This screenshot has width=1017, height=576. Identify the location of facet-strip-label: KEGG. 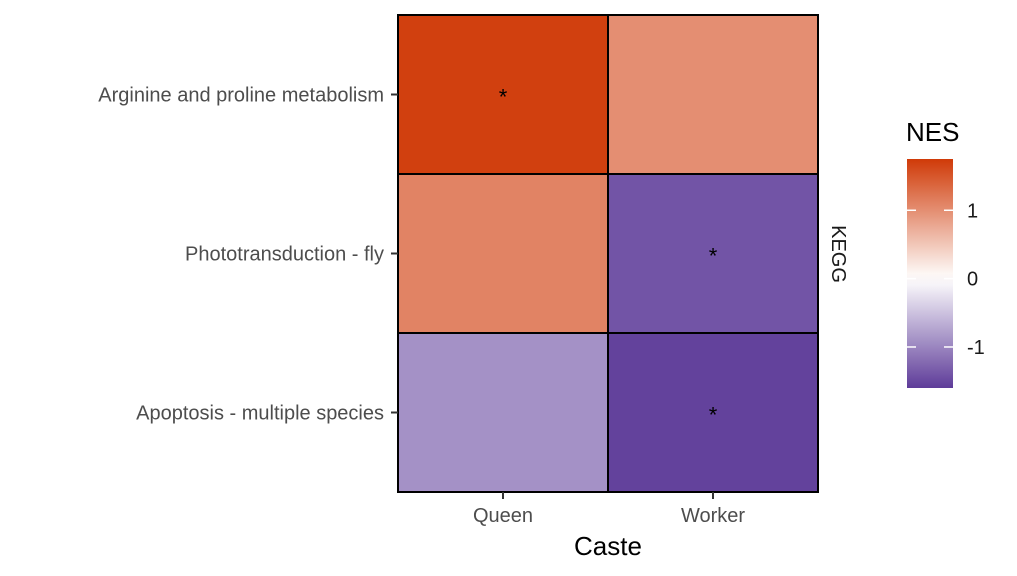
(838, 254).